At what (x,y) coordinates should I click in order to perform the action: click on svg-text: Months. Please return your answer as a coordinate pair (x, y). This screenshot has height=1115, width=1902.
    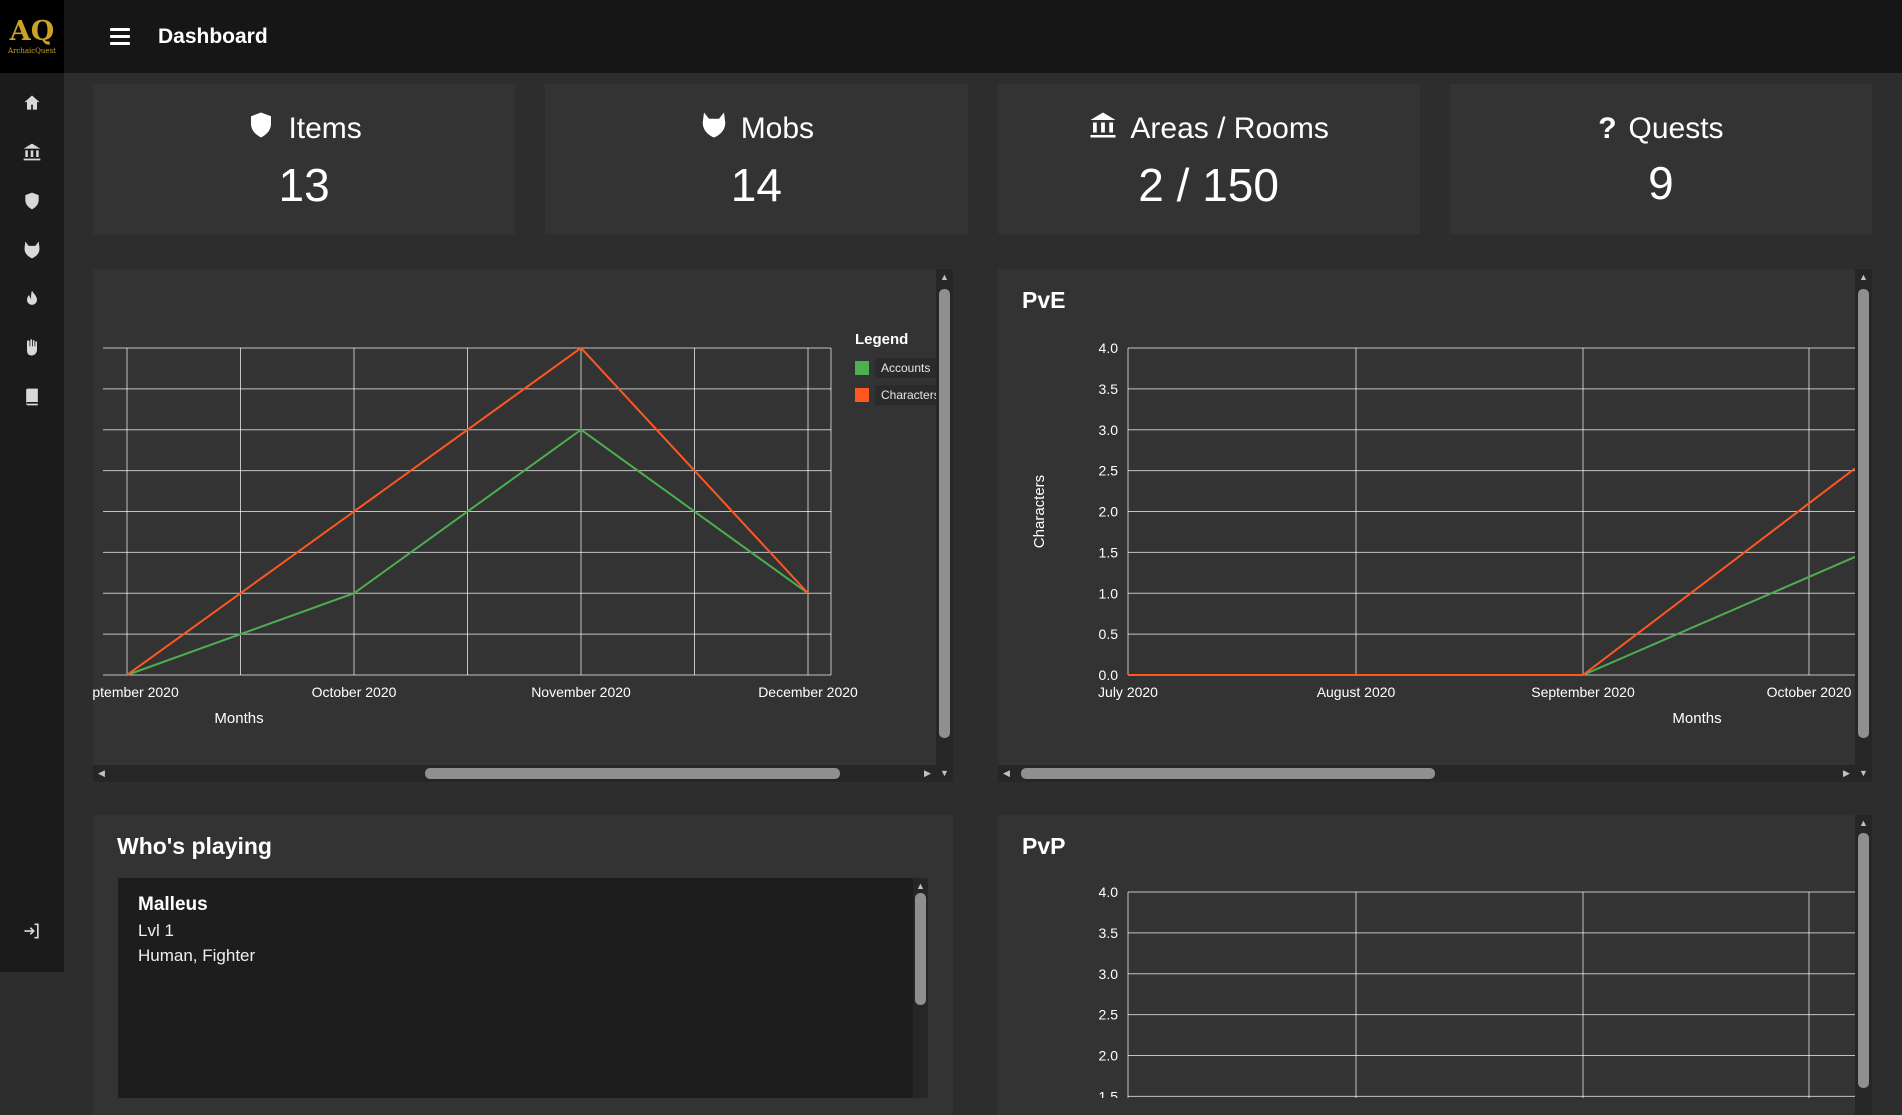
    Looking at the image, I should click on (238, 718).